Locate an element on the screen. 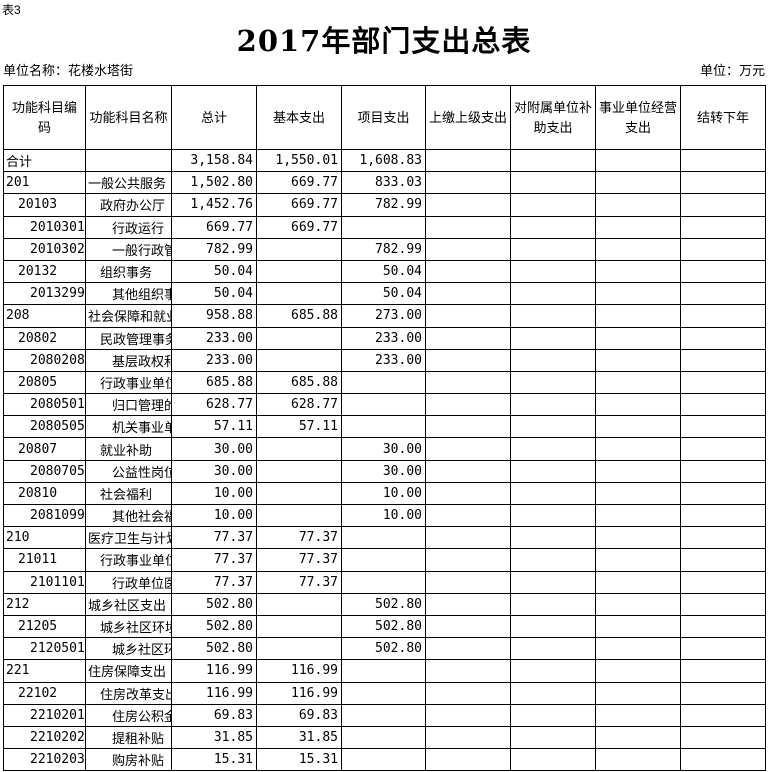 The width and height of the screenshot is (768, 772). name-cell: 住房公积金 is located at coordinates (128, 715).